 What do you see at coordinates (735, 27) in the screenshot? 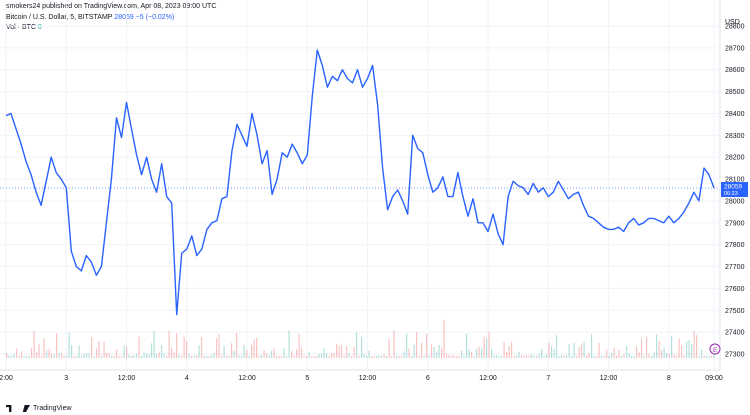
I see `y-tick-label: 28800` at bounding box center [735, 27].